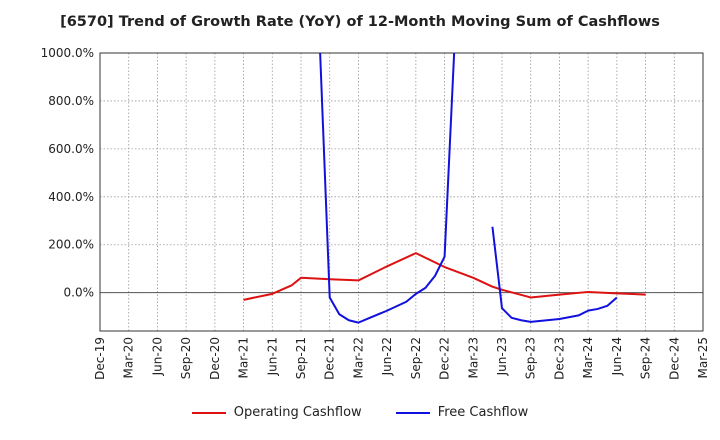 This screenshot has width=720, height=440. What do you see at coordinates (244, 357) in the screenshot?
I see `x-tick-label: Mar-21` at bounding box center [244, 357].